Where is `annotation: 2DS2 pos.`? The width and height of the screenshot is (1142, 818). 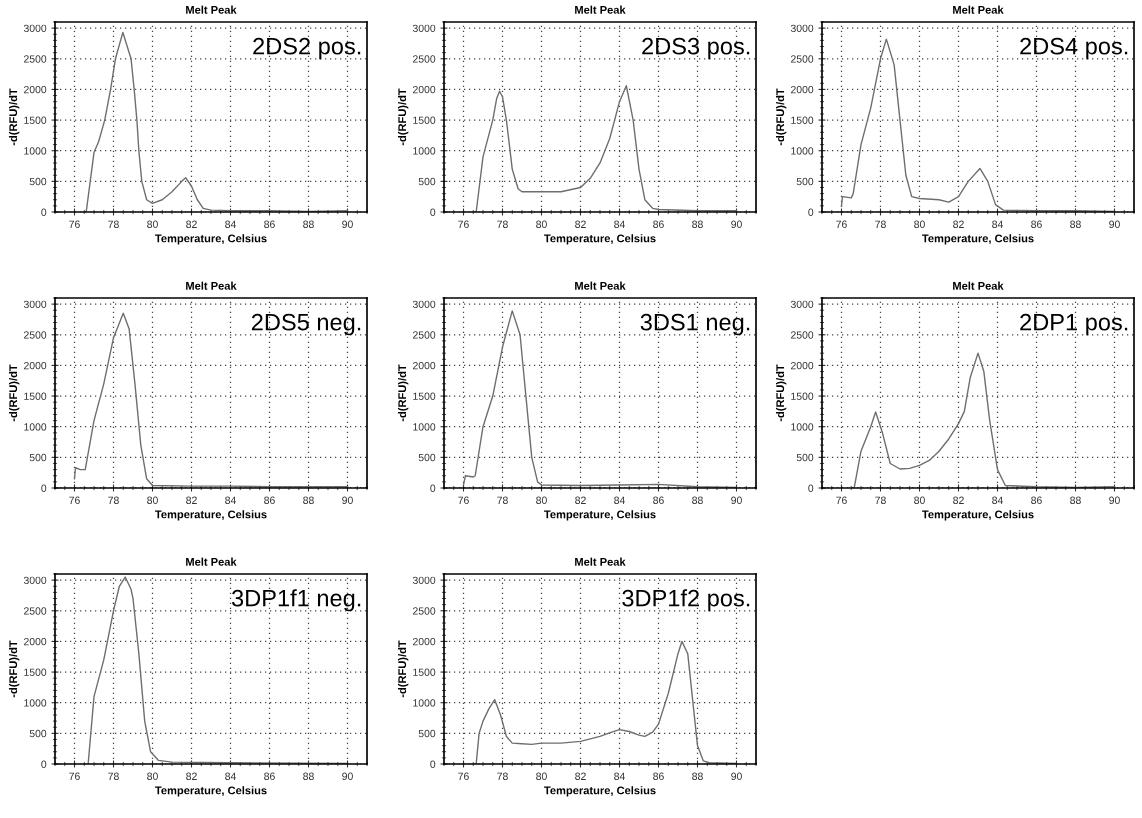 annotation: 2DS2 pos. is located at coordinates (307, 48).